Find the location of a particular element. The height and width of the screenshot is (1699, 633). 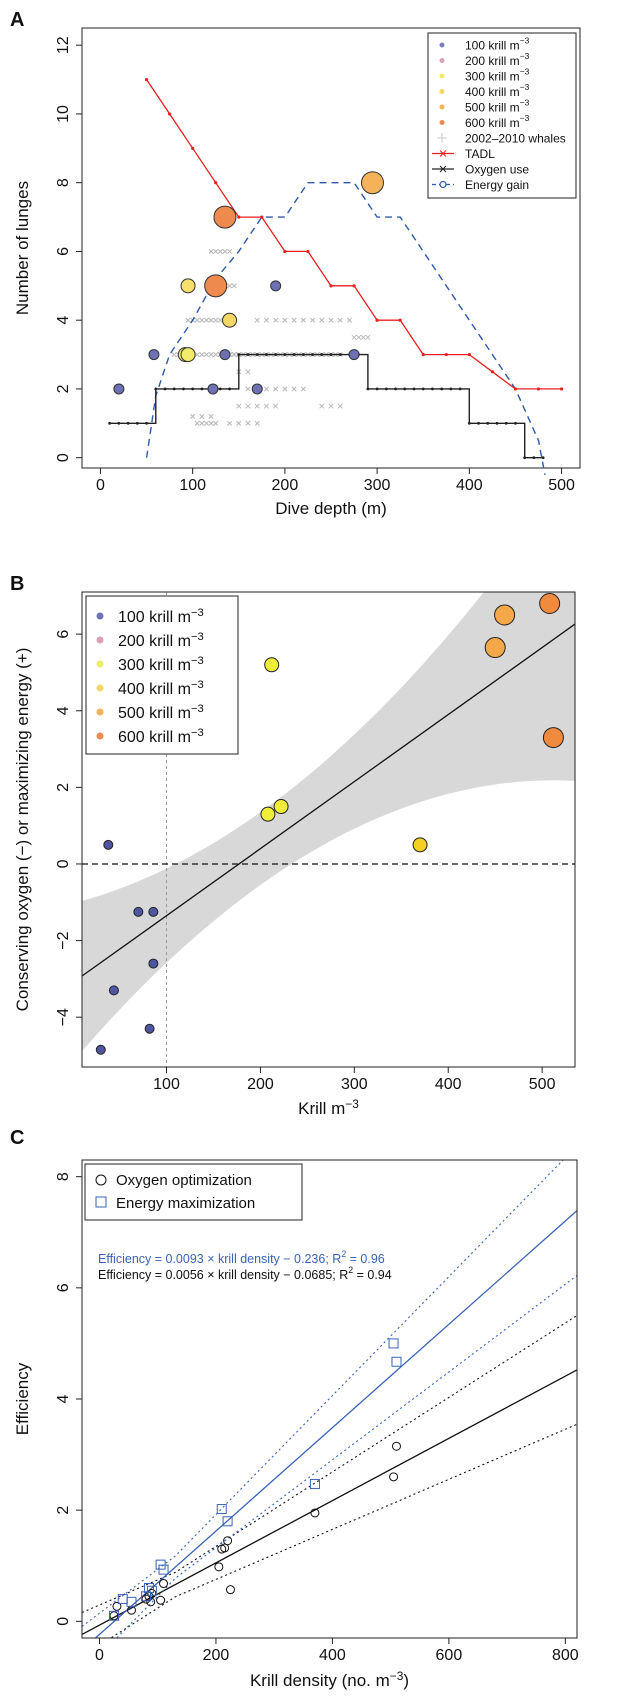

b-x-tick-label: 100 is located at coordinates (166, 1084).